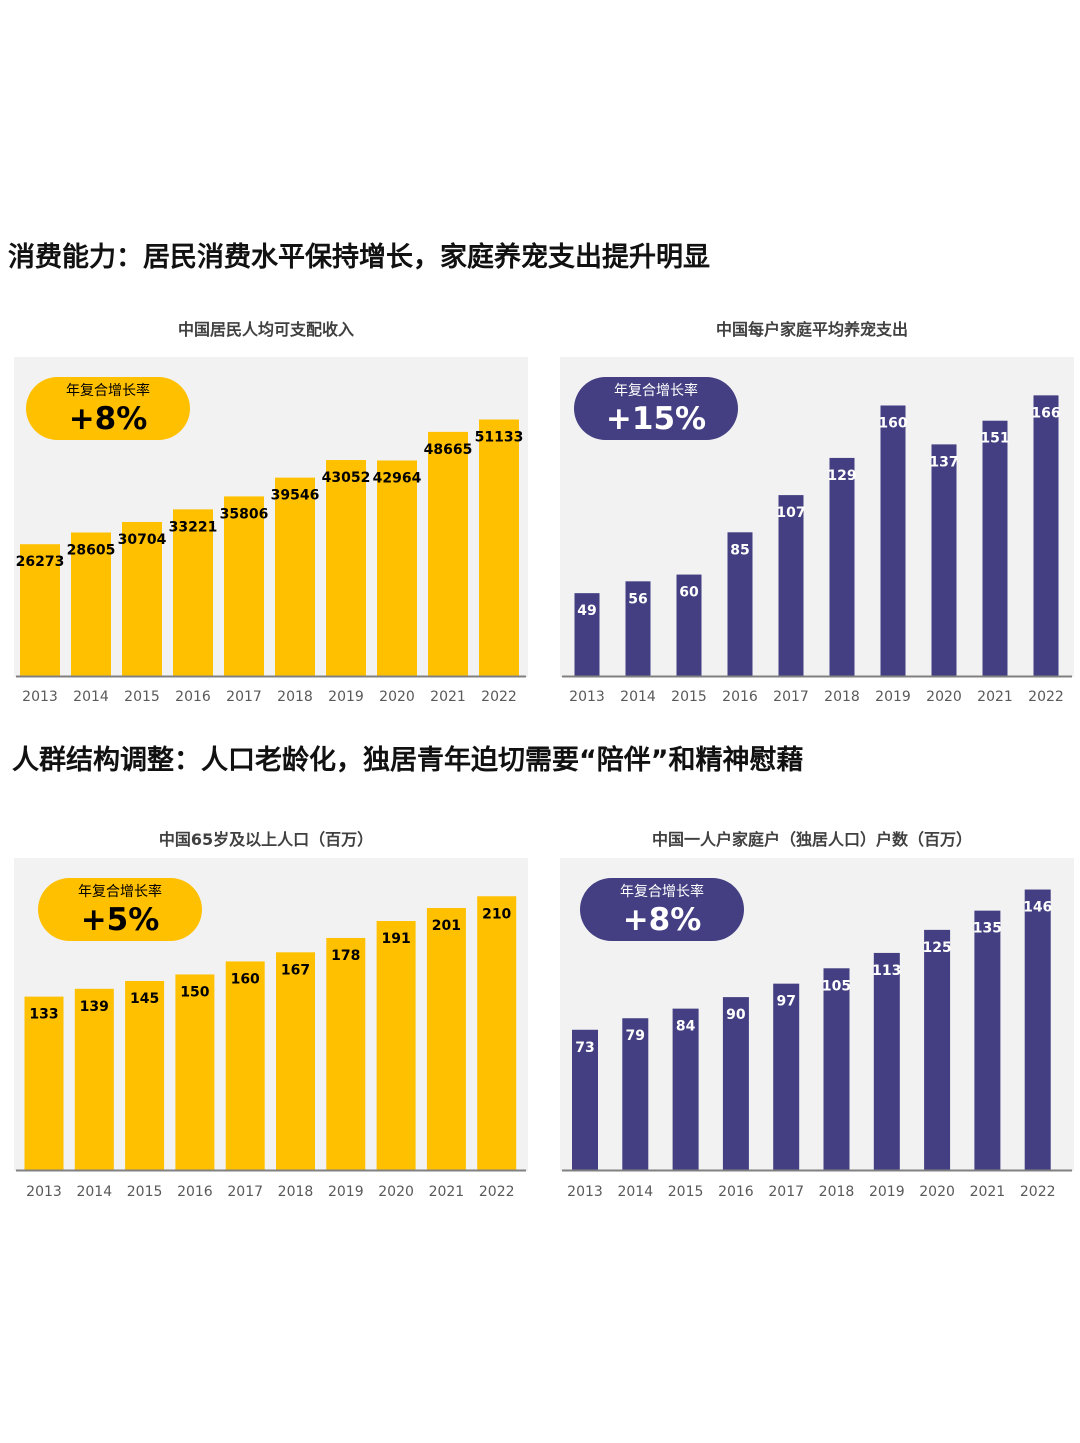 Image resolution: width=1080 pixels, height=1443 pixels. Describe the element at coordinates (295, 970) in the screenshot. I see `data-label: 167` at that location.